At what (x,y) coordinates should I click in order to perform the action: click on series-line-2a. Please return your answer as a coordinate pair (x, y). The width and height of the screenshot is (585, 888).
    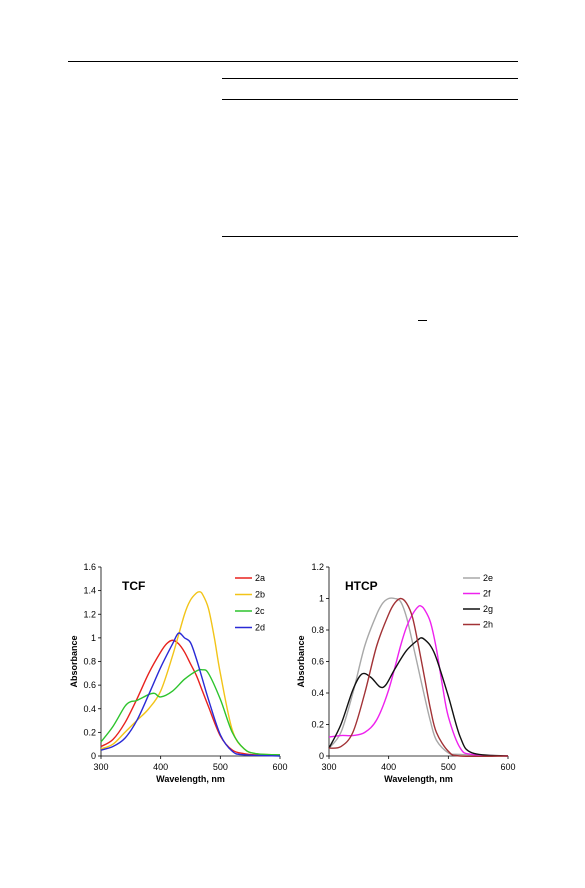
    Looking at the image, I should click on (190, 697).